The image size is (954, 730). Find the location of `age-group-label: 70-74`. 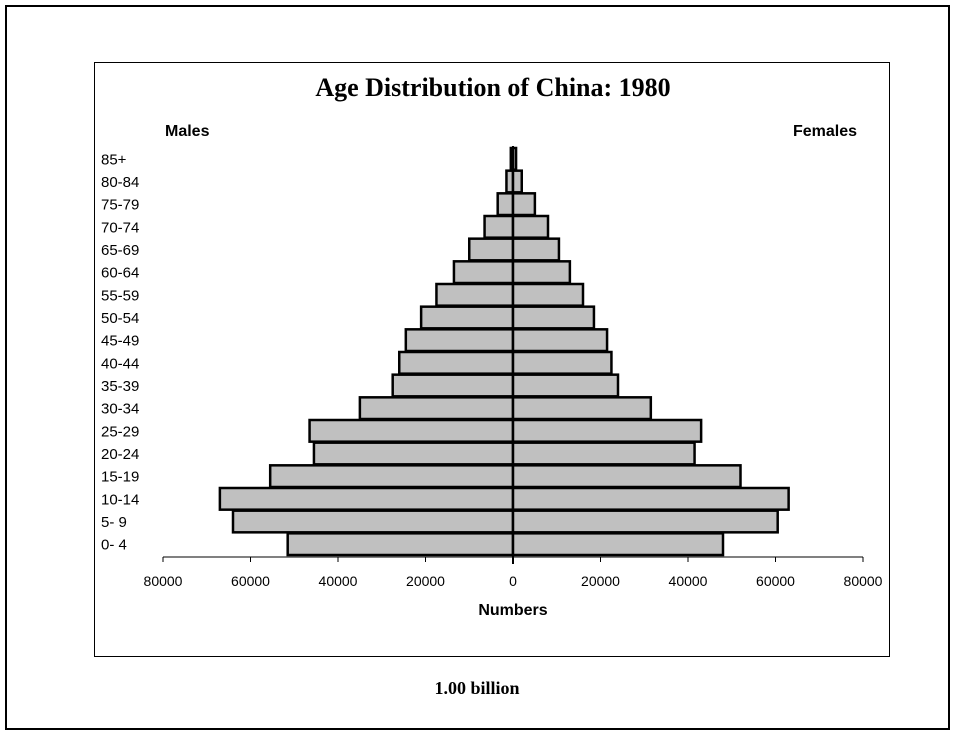

age-group-label: 70-74 is located at coordinates (120, 227).